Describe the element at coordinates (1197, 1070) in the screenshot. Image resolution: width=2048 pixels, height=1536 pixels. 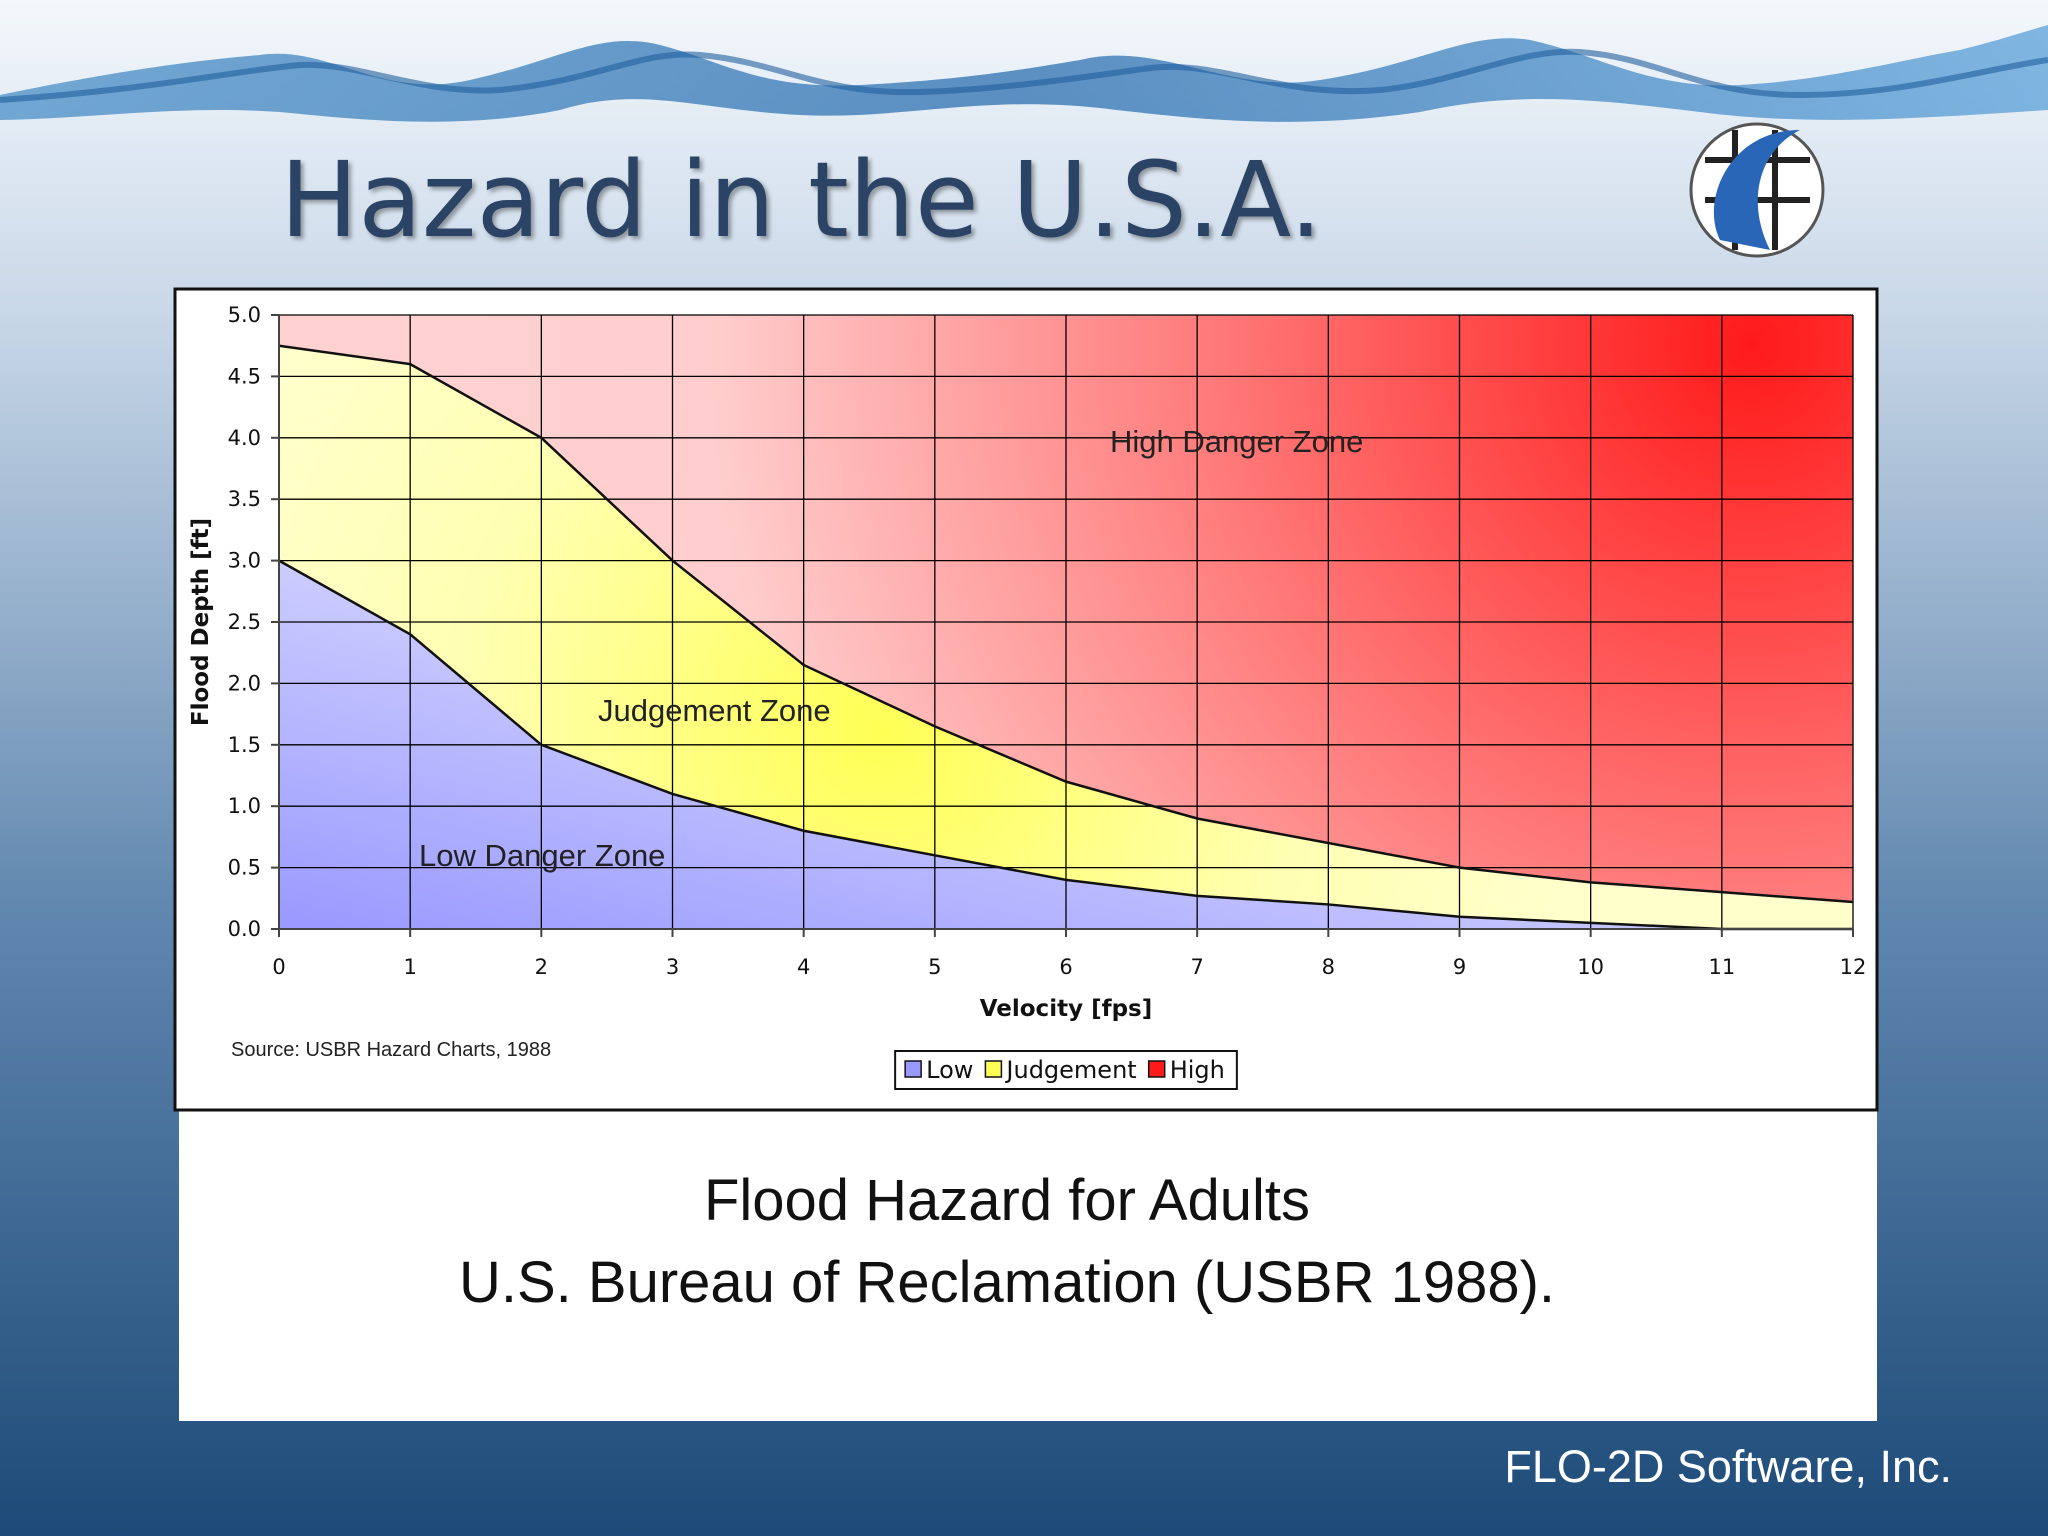
I see `legend-label: High` at that location.